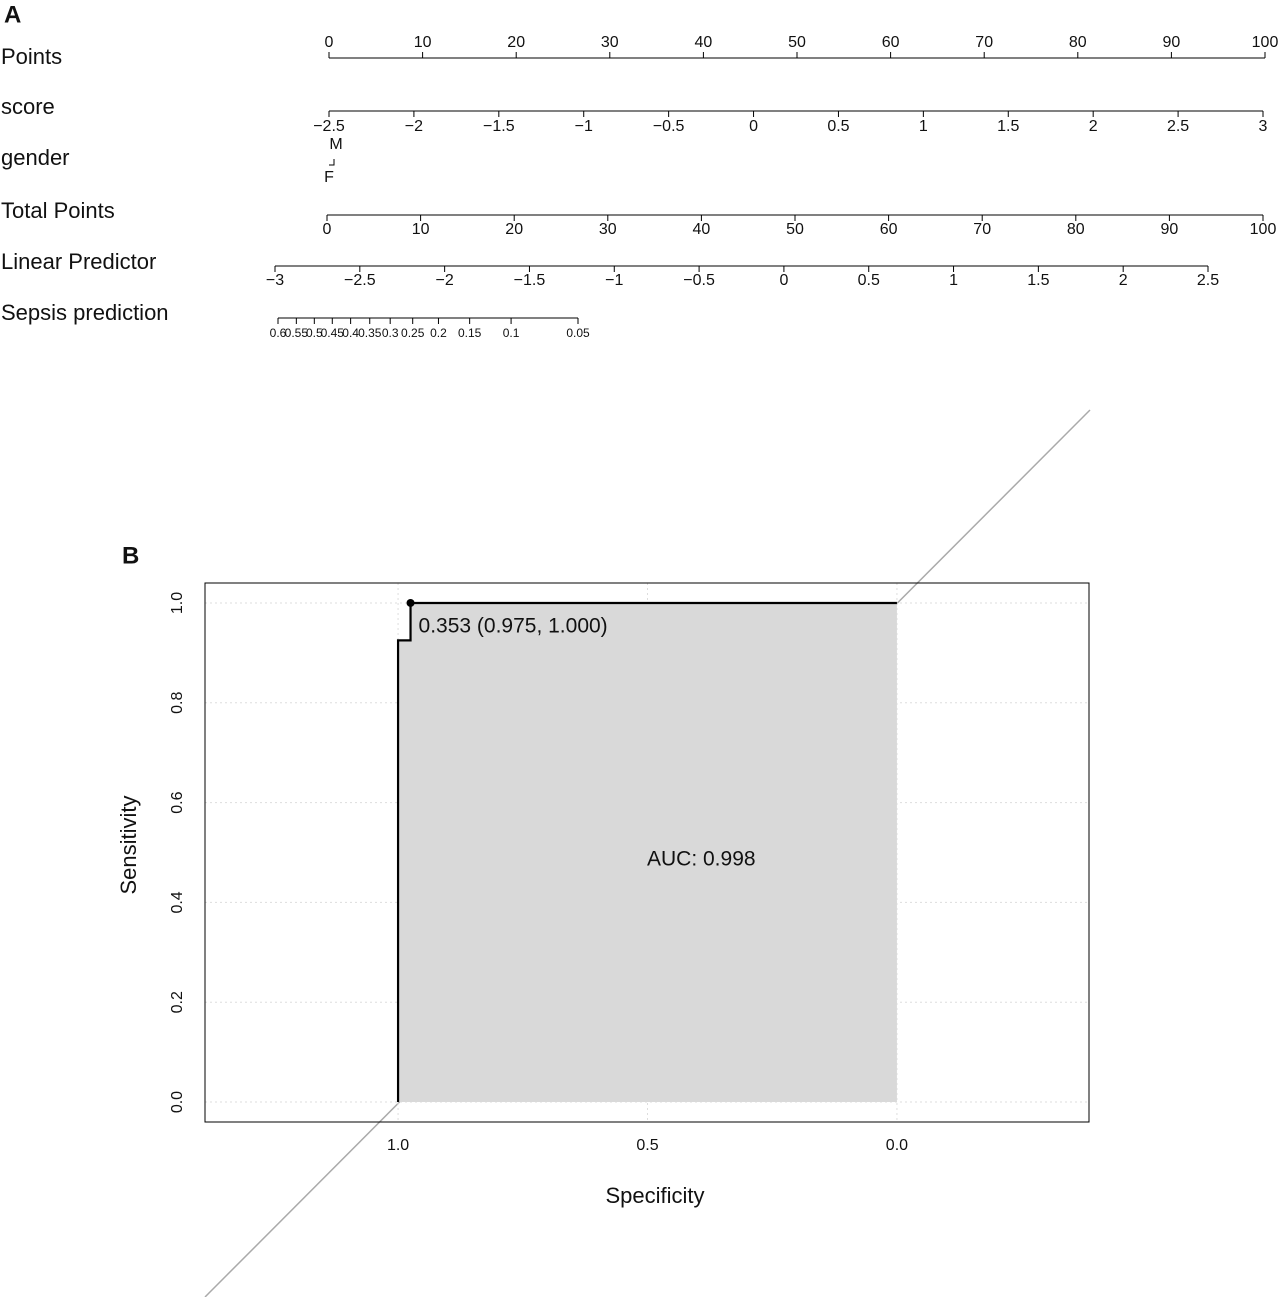 The width and height of the screenshot is (1284, 1297). What do you see at coordinates (410, 602) in the screenshot?
I see `threshold-point` at bounding box center [410, 602].